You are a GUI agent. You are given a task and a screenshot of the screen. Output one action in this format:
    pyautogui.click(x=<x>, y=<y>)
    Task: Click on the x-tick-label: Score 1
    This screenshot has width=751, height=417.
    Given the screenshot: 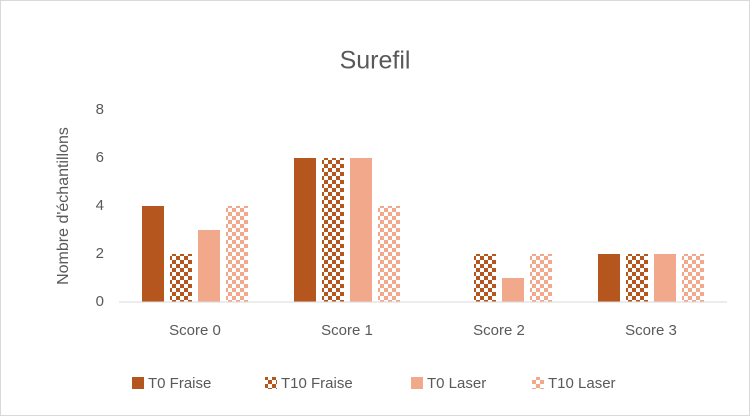 What is the action you would take?
    pyautogui.click(x=347, y=330)
    